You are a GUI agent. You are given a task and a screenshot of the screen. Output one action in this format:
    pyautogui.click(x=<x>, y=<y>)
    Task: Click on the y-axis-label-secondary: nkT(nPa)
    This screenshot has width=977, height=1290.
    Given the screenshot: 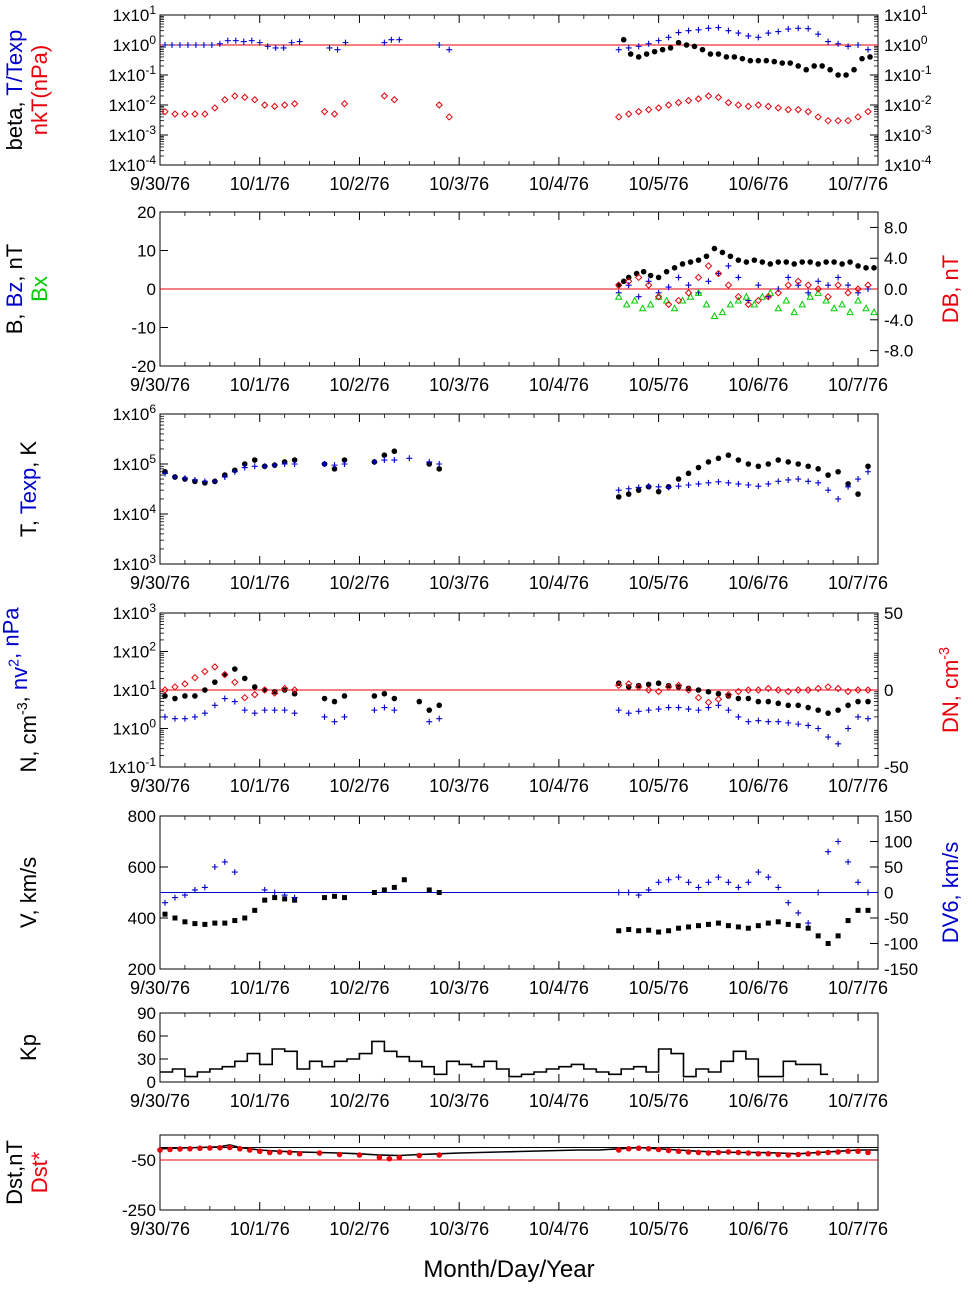 What is the action you would take?
    pyautogui.click(x=39, y=90)
    